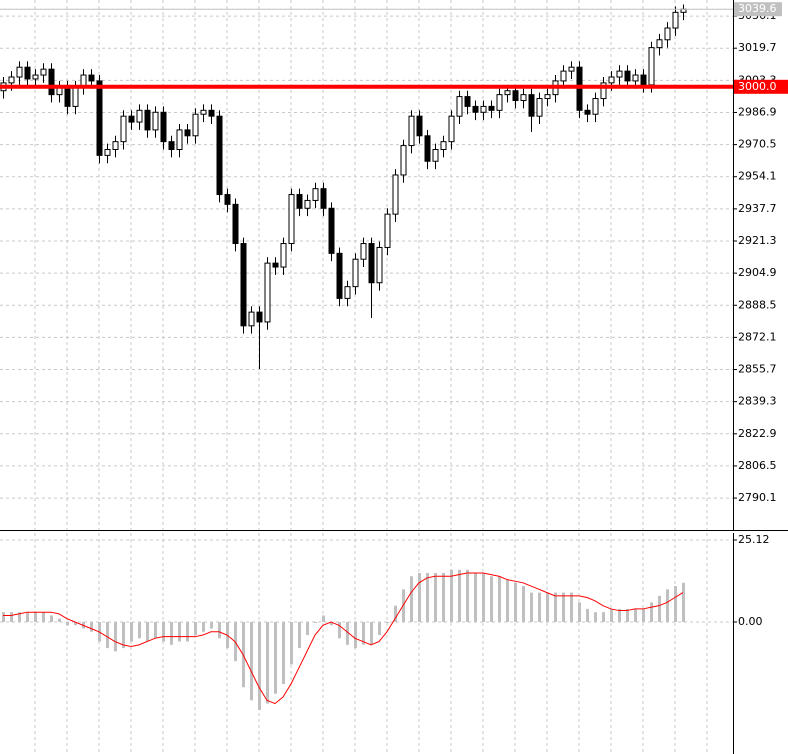  What do you see at coordinates (750, 621) in the screenshot?
I see `y-tick-label: 0.00` at bounding box center [750, 621].